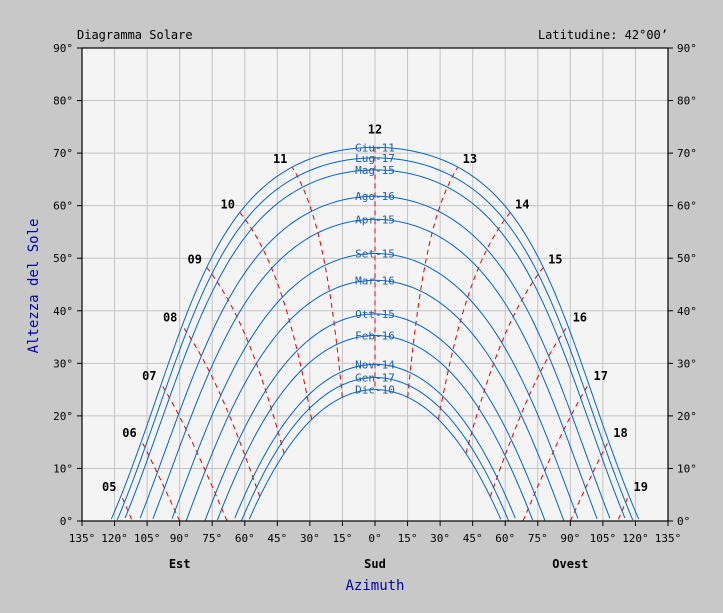 The image size is (723, 613). I want to click on date-label: Apr-15, so click(375, 219).